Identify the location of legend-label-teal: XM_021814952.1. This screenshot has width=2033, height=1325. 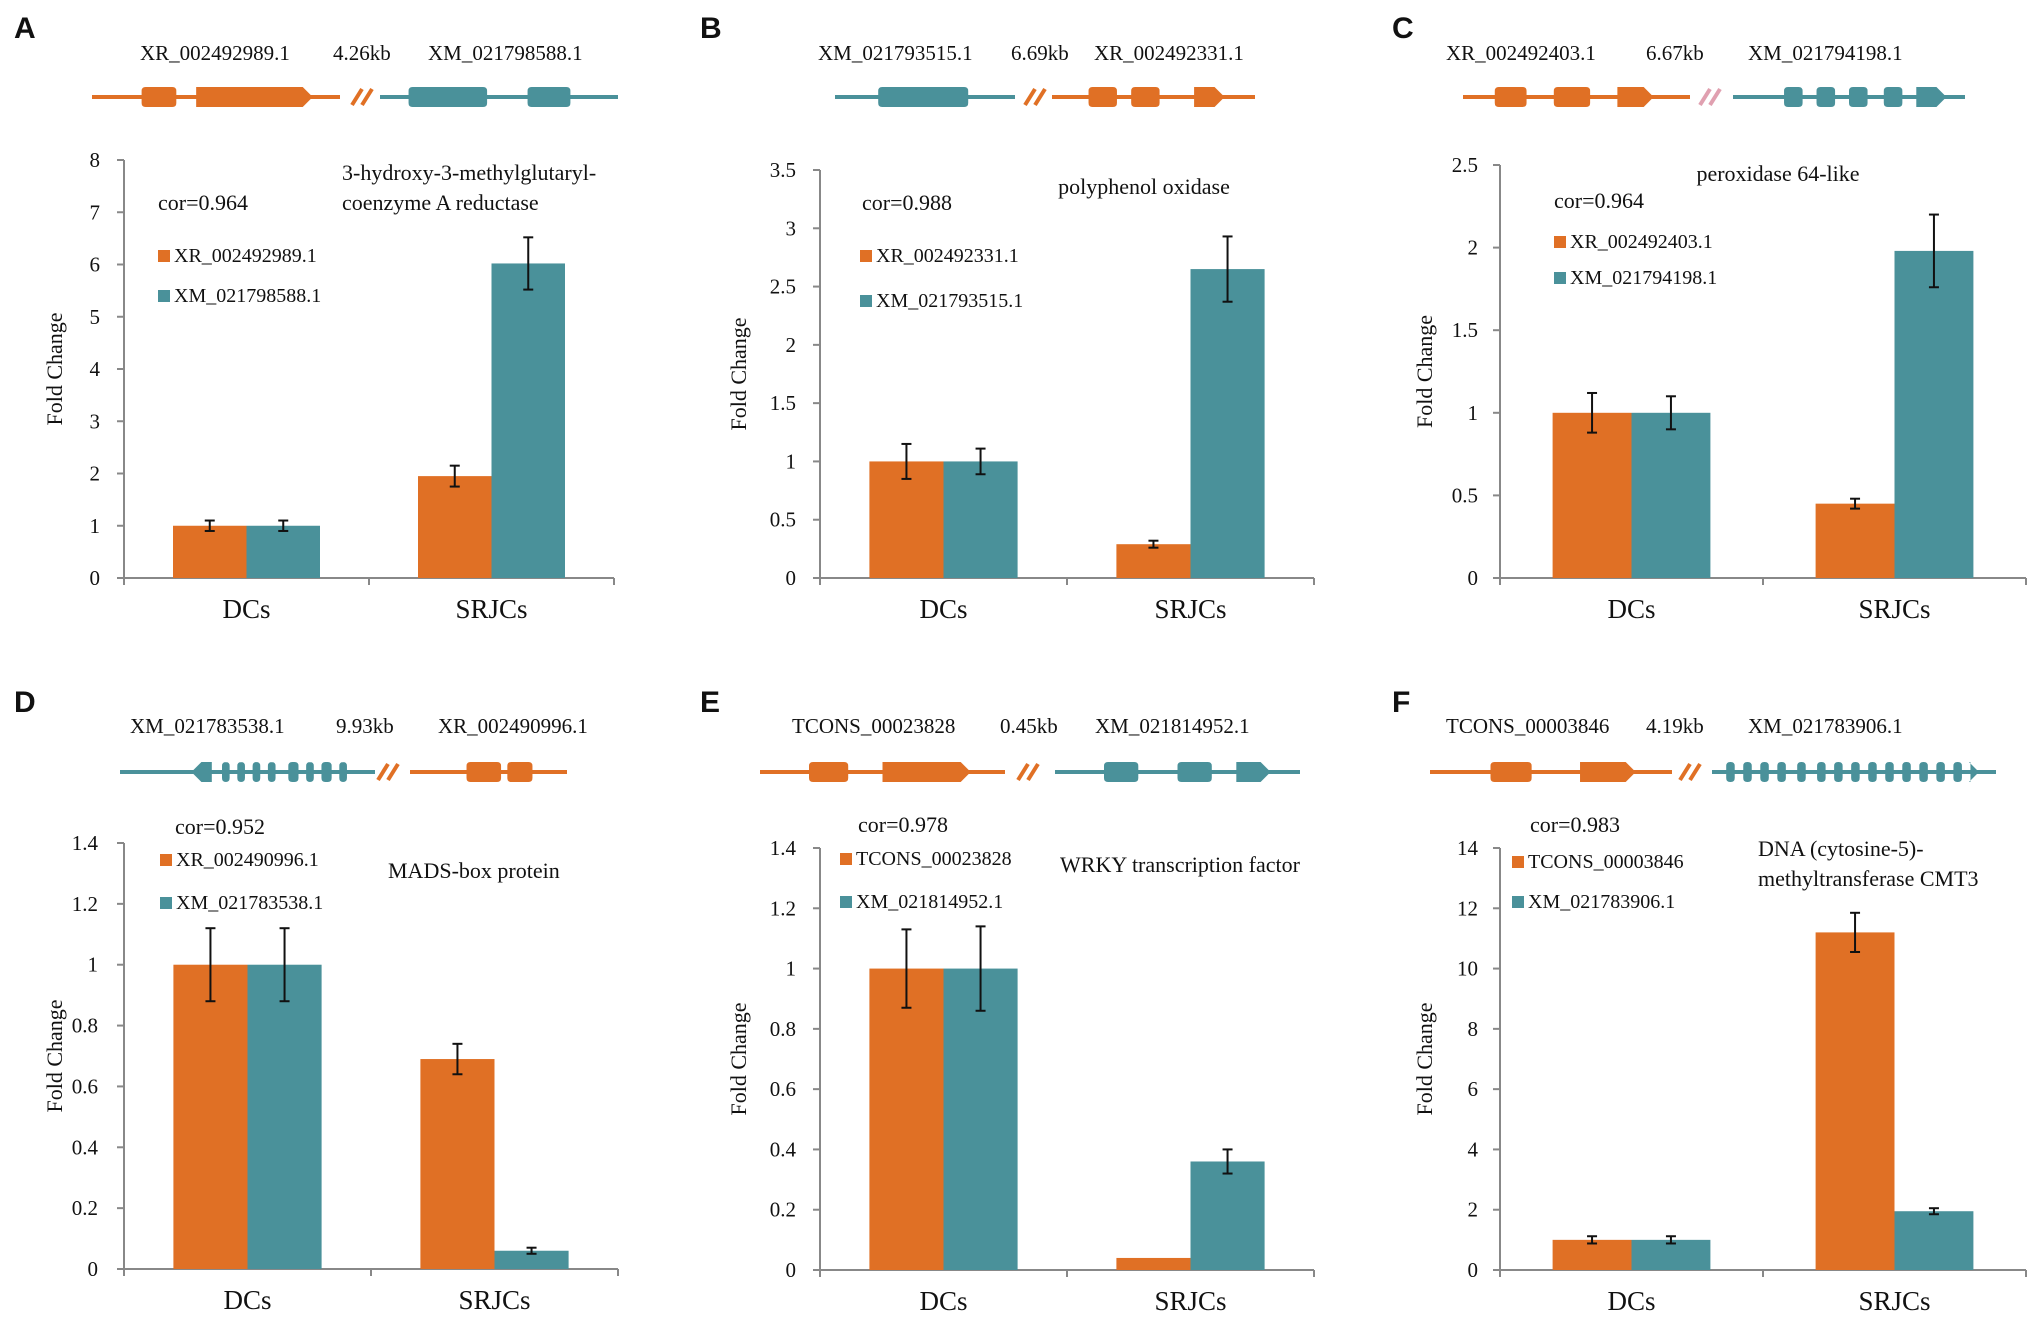
(929, 902).